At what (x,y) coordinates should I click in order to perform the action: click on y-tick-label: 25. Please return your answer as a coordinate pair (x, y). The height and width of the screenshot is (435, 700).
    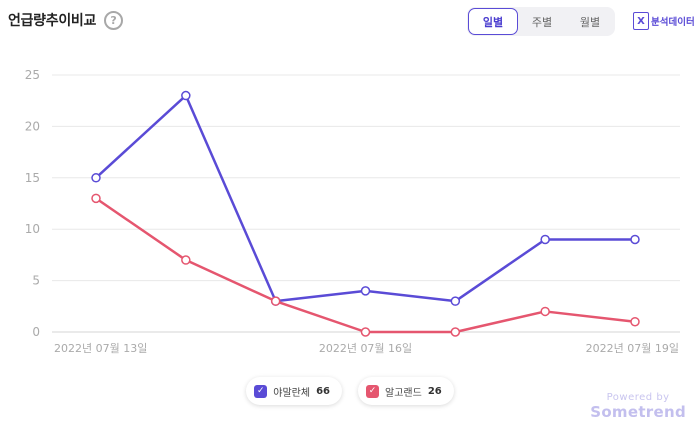
    Looking at the image, I should click on (32, 75).